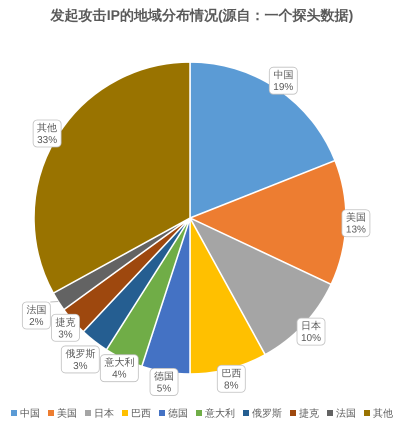 The image size is (404, 428). Describe the element at coordinates (309, 414) in the screenshot. I see `legend-label: 捷克` at that location.